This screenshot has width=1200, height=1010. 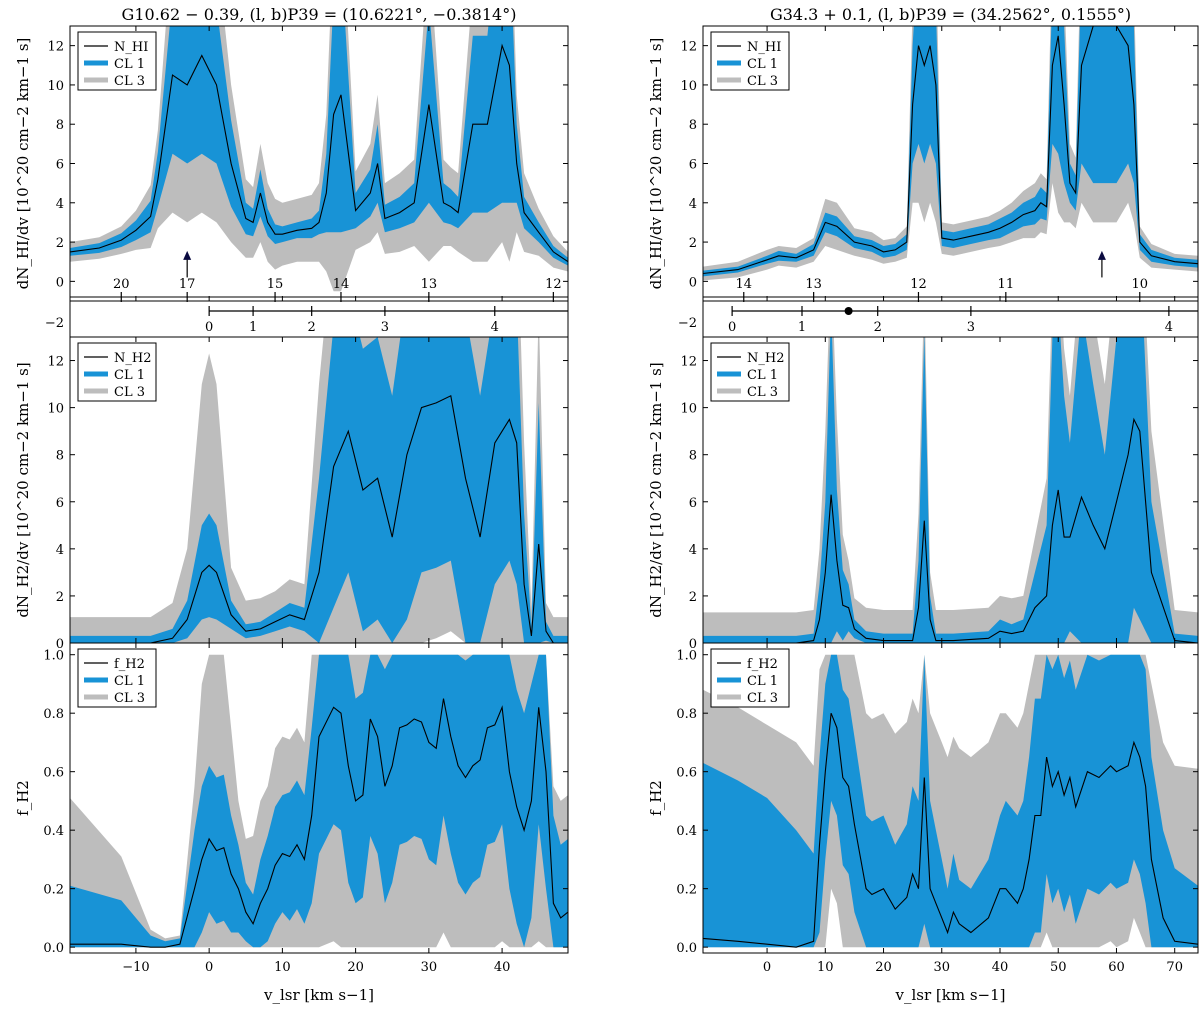 I want to click on distance-axis: 14 13 12 11 100 1 2 3 4−2, so click(x=938, y=307).